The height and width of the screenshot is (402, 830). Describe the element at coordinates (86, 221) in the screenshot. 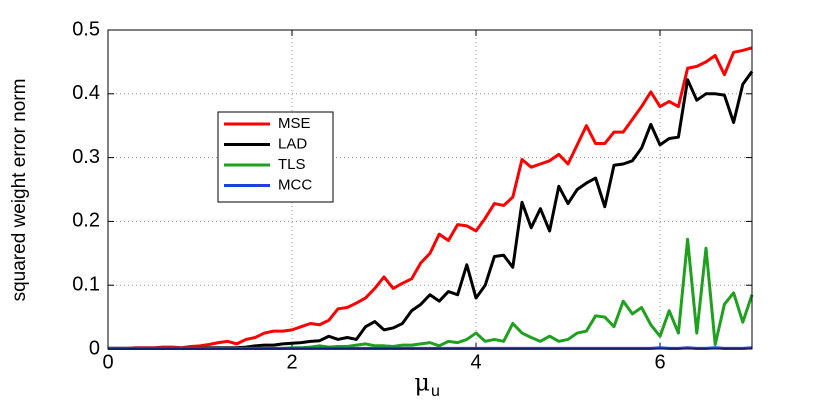

I see `y-tick-label: 0.2` at that location.